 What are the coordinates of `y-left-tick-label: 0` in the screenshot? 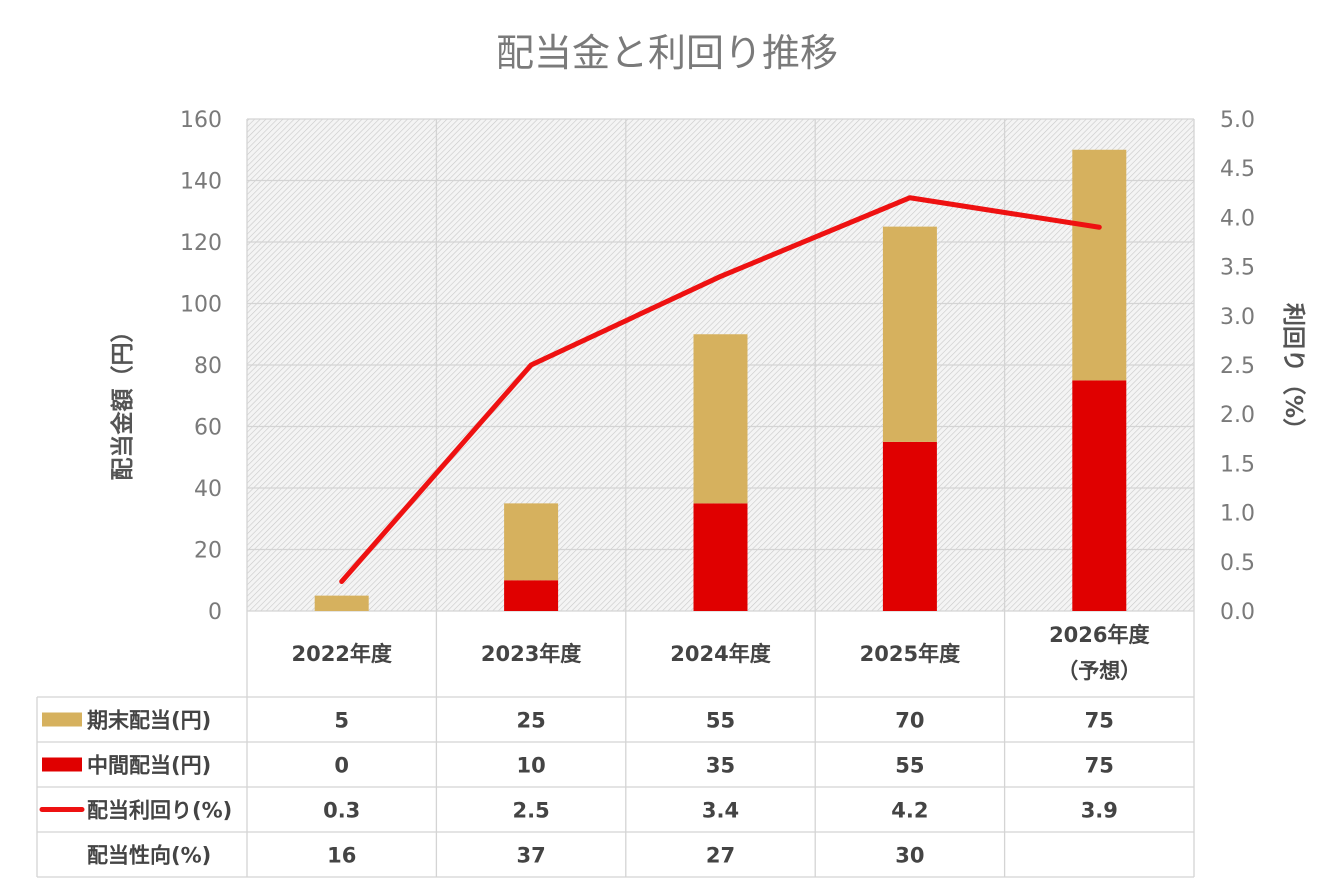 It's located at (215, 612).